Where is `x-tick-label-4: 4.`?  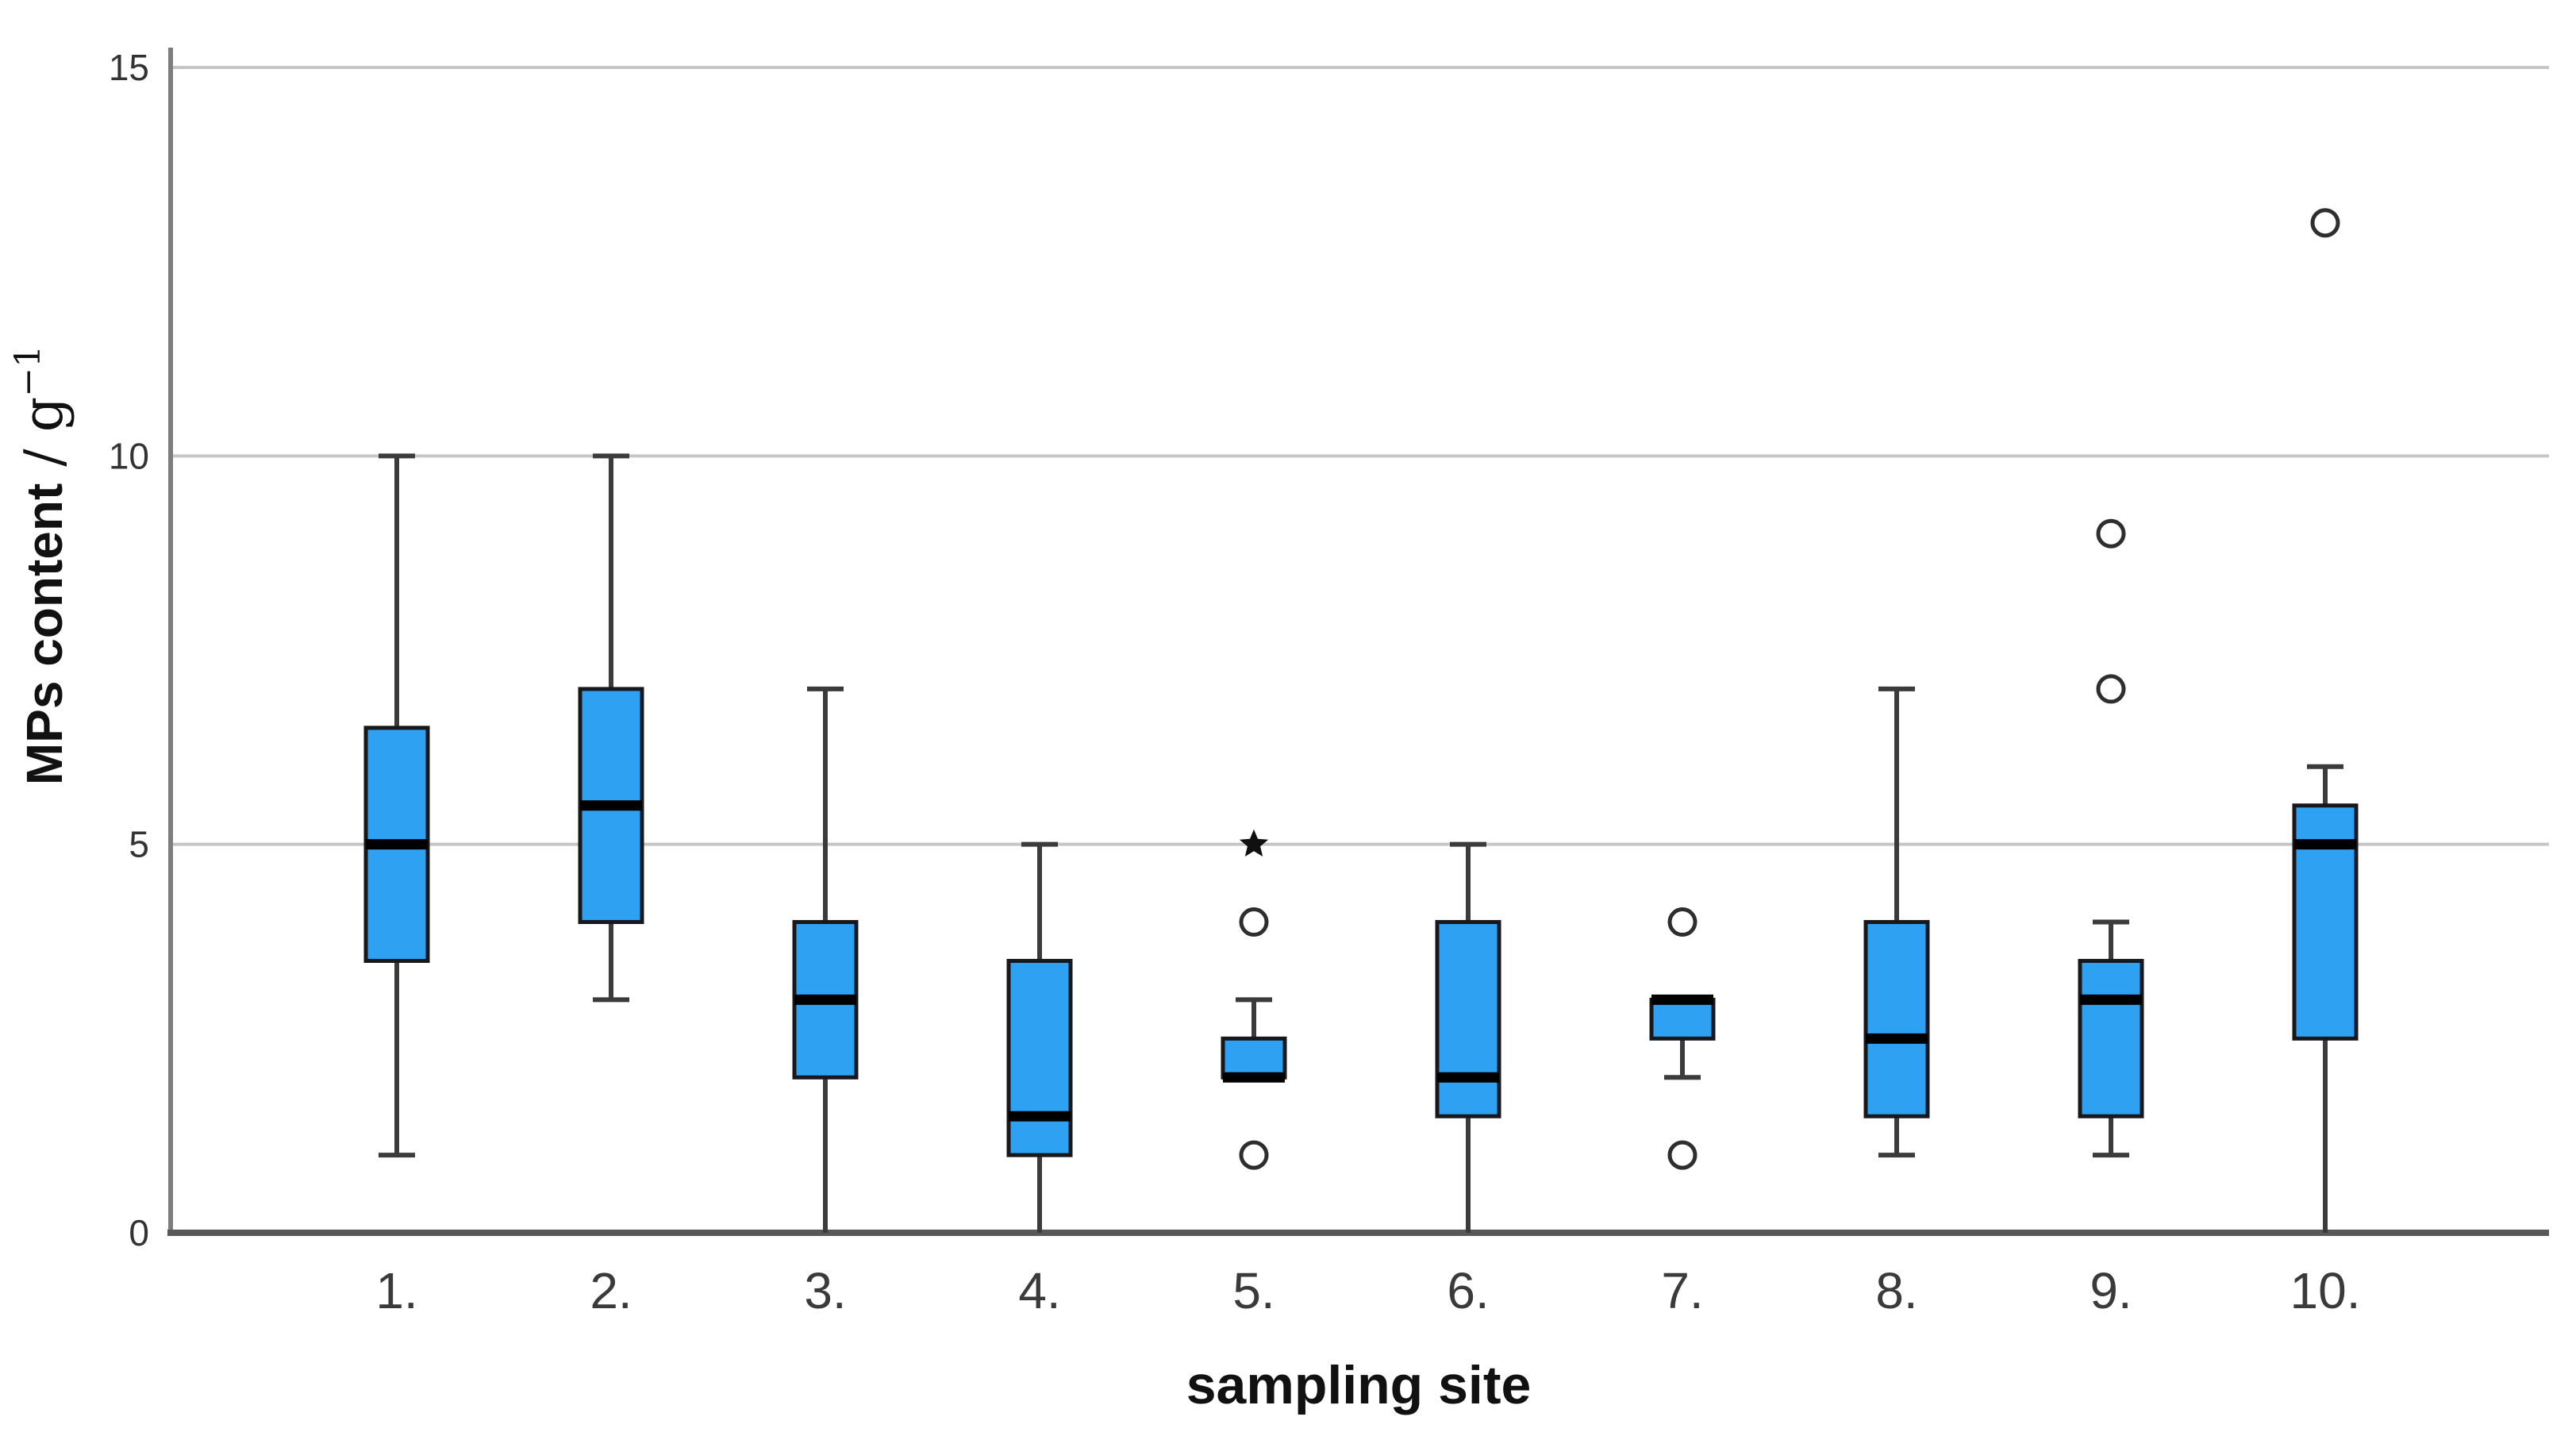
x-tick-label-4: 4. is located at coordinates (1039, 1291).